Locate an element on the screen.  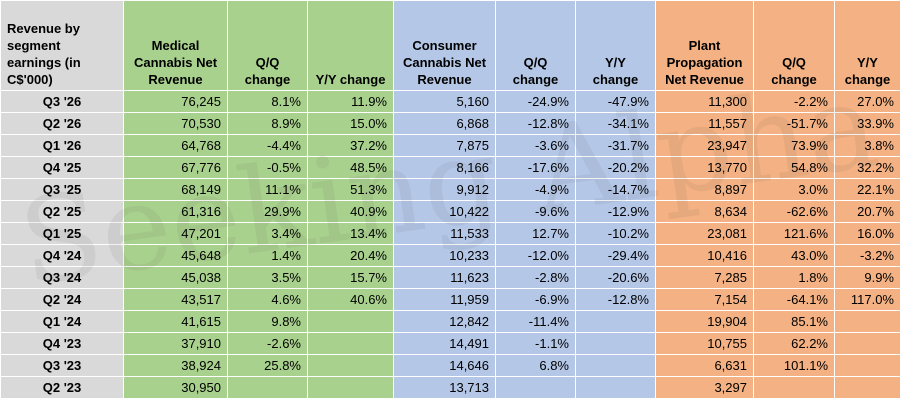
table-cell: -4.4% is located at coordinates (267, 145).